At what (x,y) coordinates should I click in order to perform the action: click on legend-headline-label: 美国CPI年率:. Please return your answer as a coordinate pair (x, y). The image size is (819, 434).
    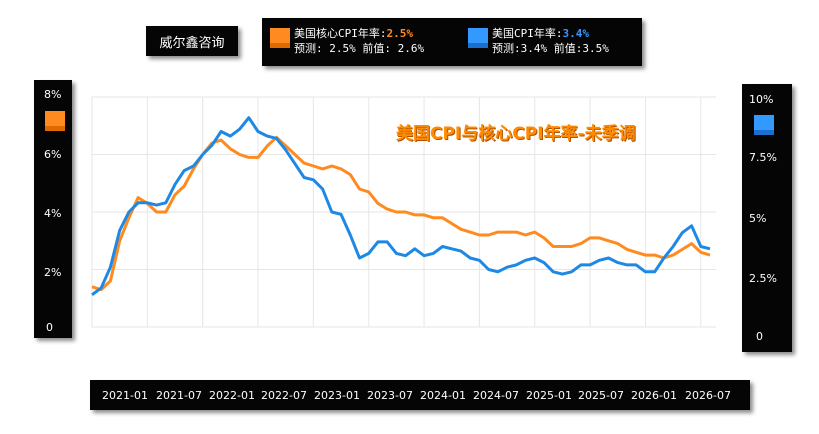
    Looking at the image, I should click on (527, 33).